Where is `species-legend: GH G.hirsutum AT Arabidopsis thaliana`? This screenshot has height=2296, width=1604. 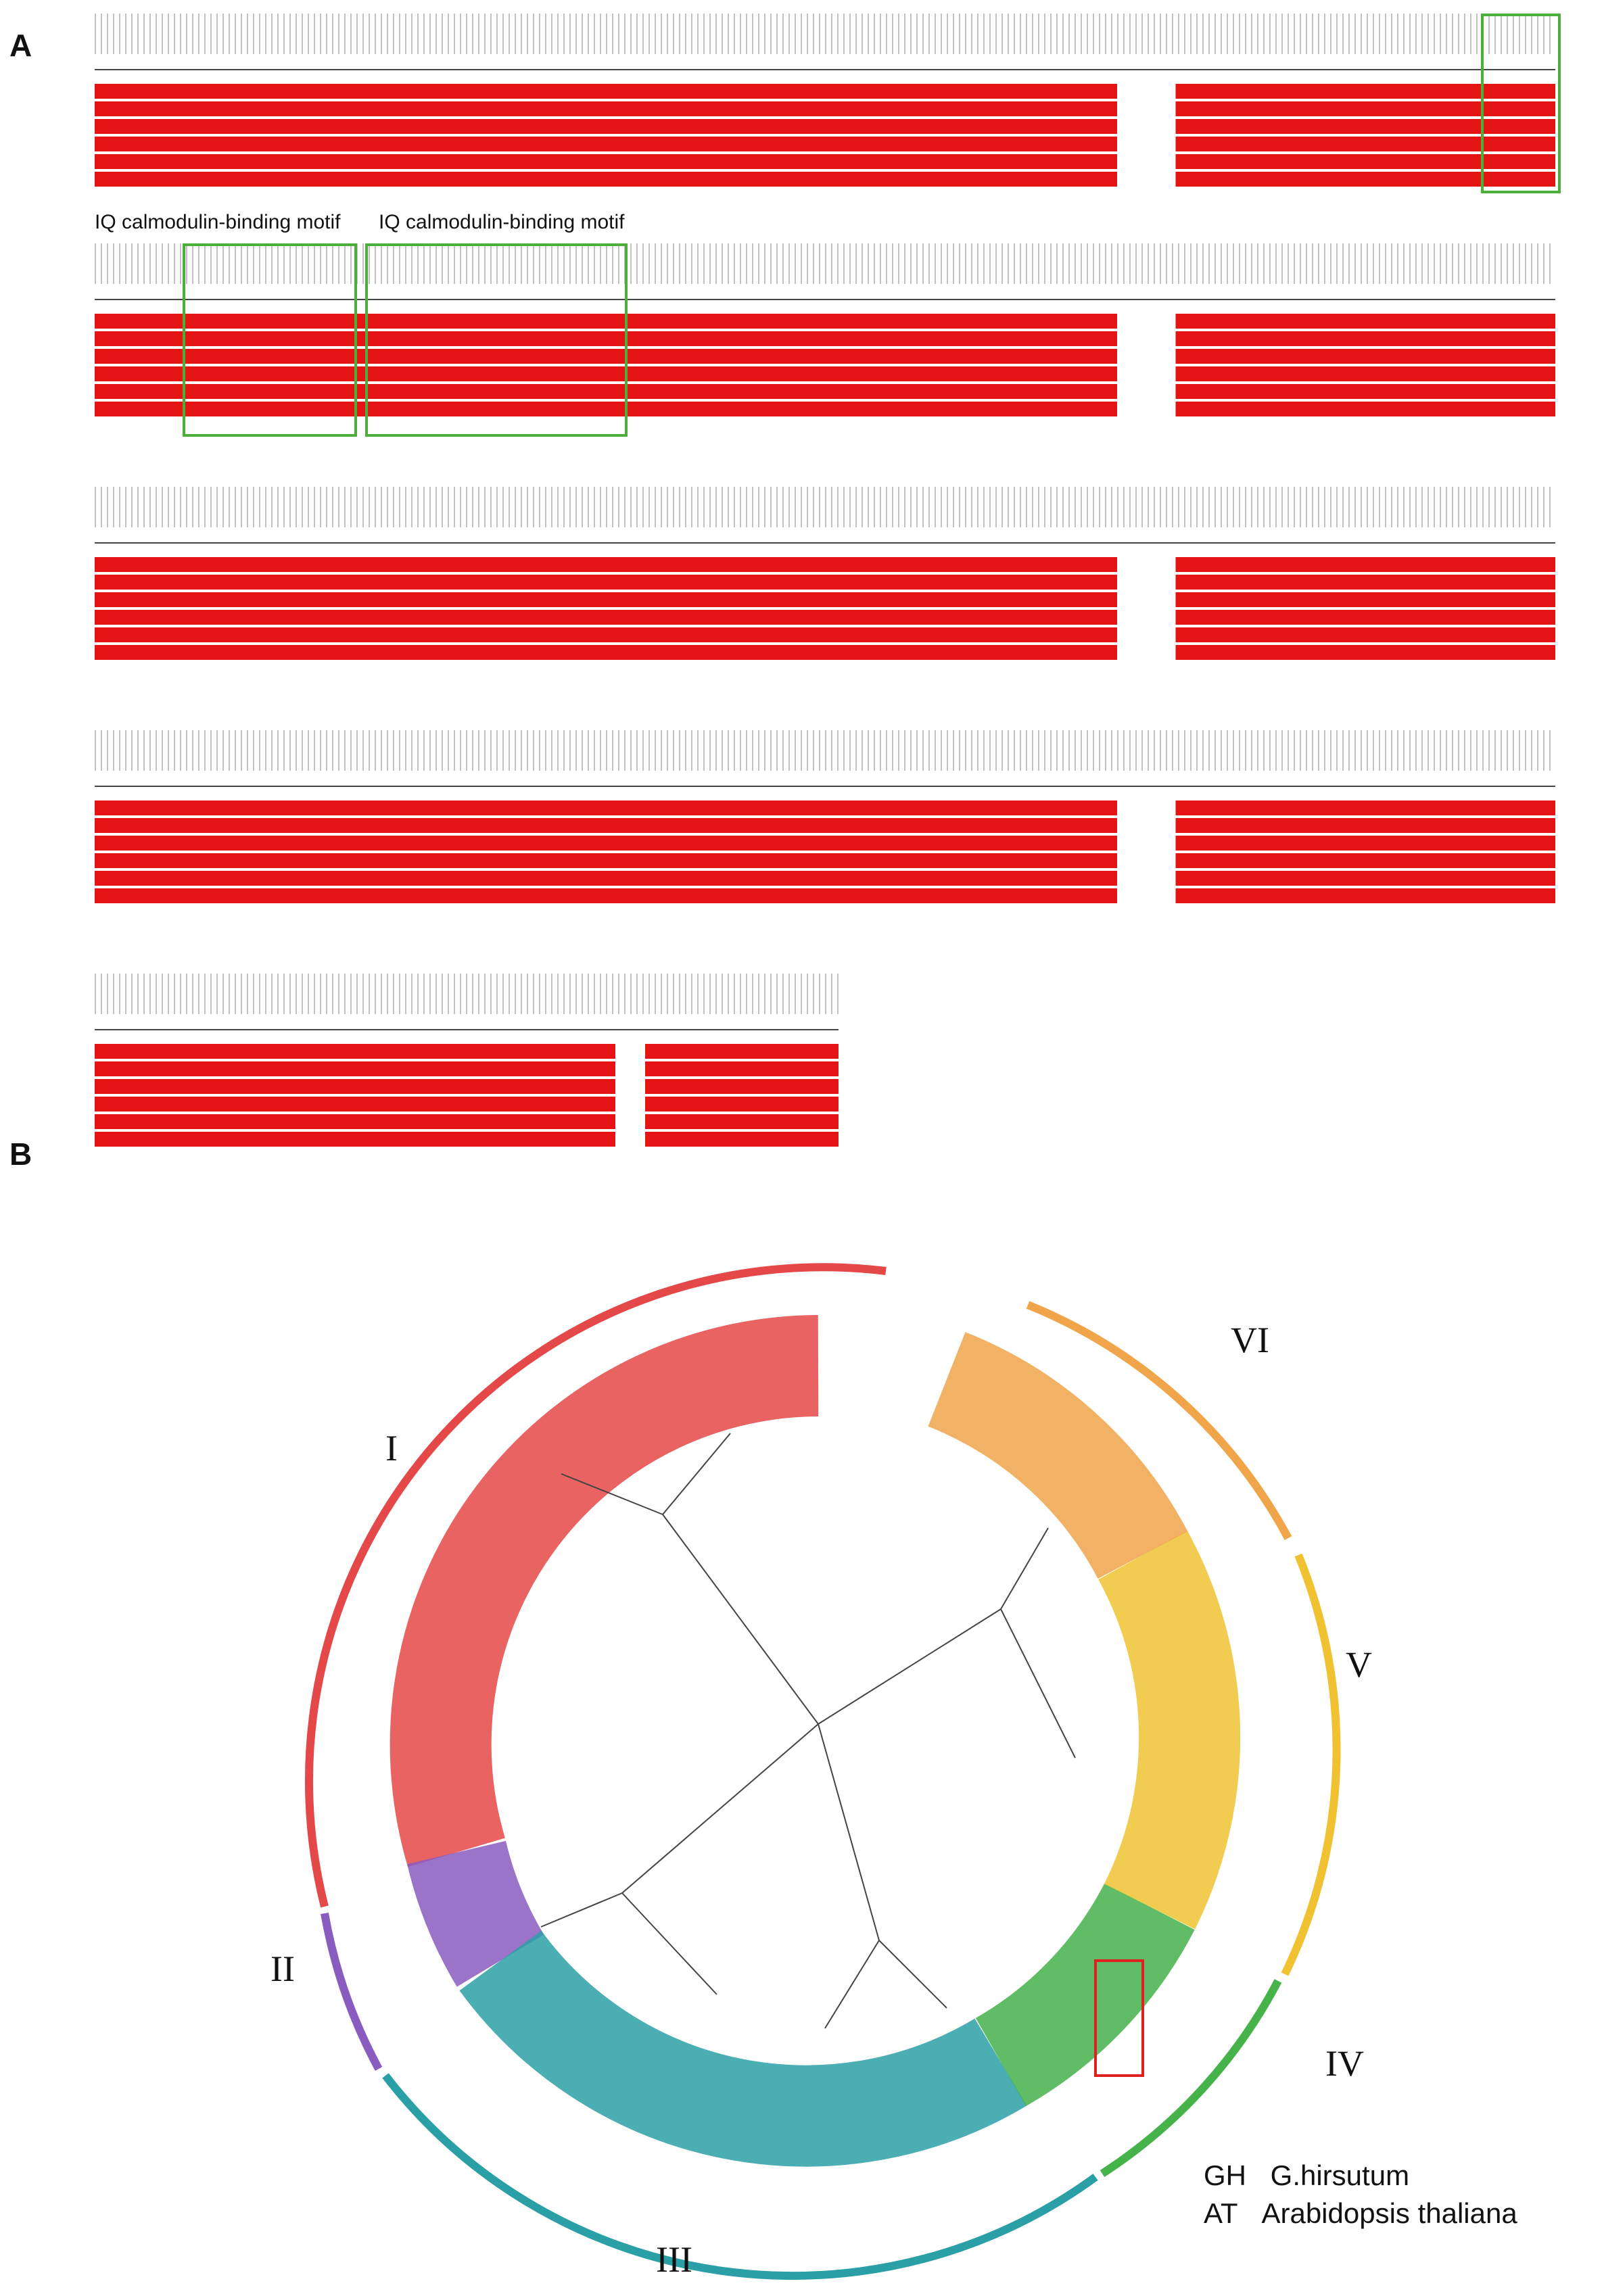 species-legend: GH G.hirsutum AT Arabidopsis thaliana is located at coordinates (1360, 2194).